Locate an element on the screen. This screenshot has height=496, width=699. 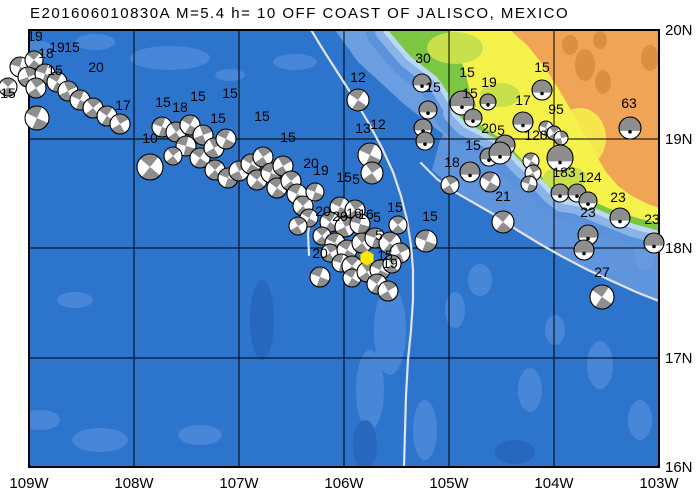
lat-tick-label: 17N is located at coordinates (679, 358).